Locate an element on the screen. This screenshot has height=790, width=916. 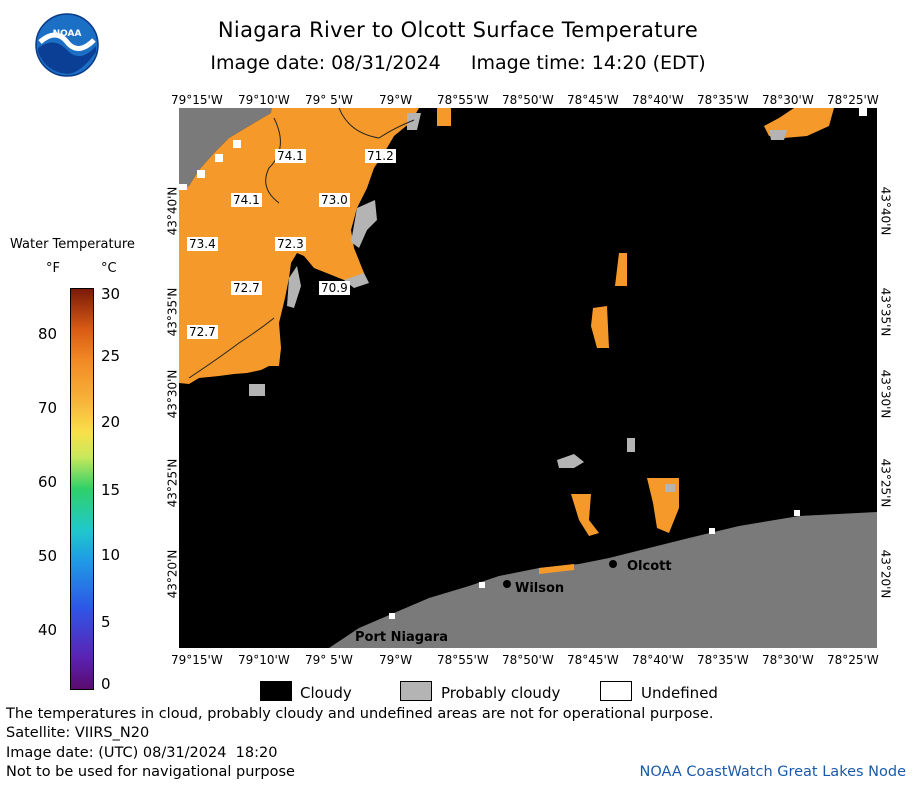
place-label-olcott: Olcott is located at coordinates (649, 566).